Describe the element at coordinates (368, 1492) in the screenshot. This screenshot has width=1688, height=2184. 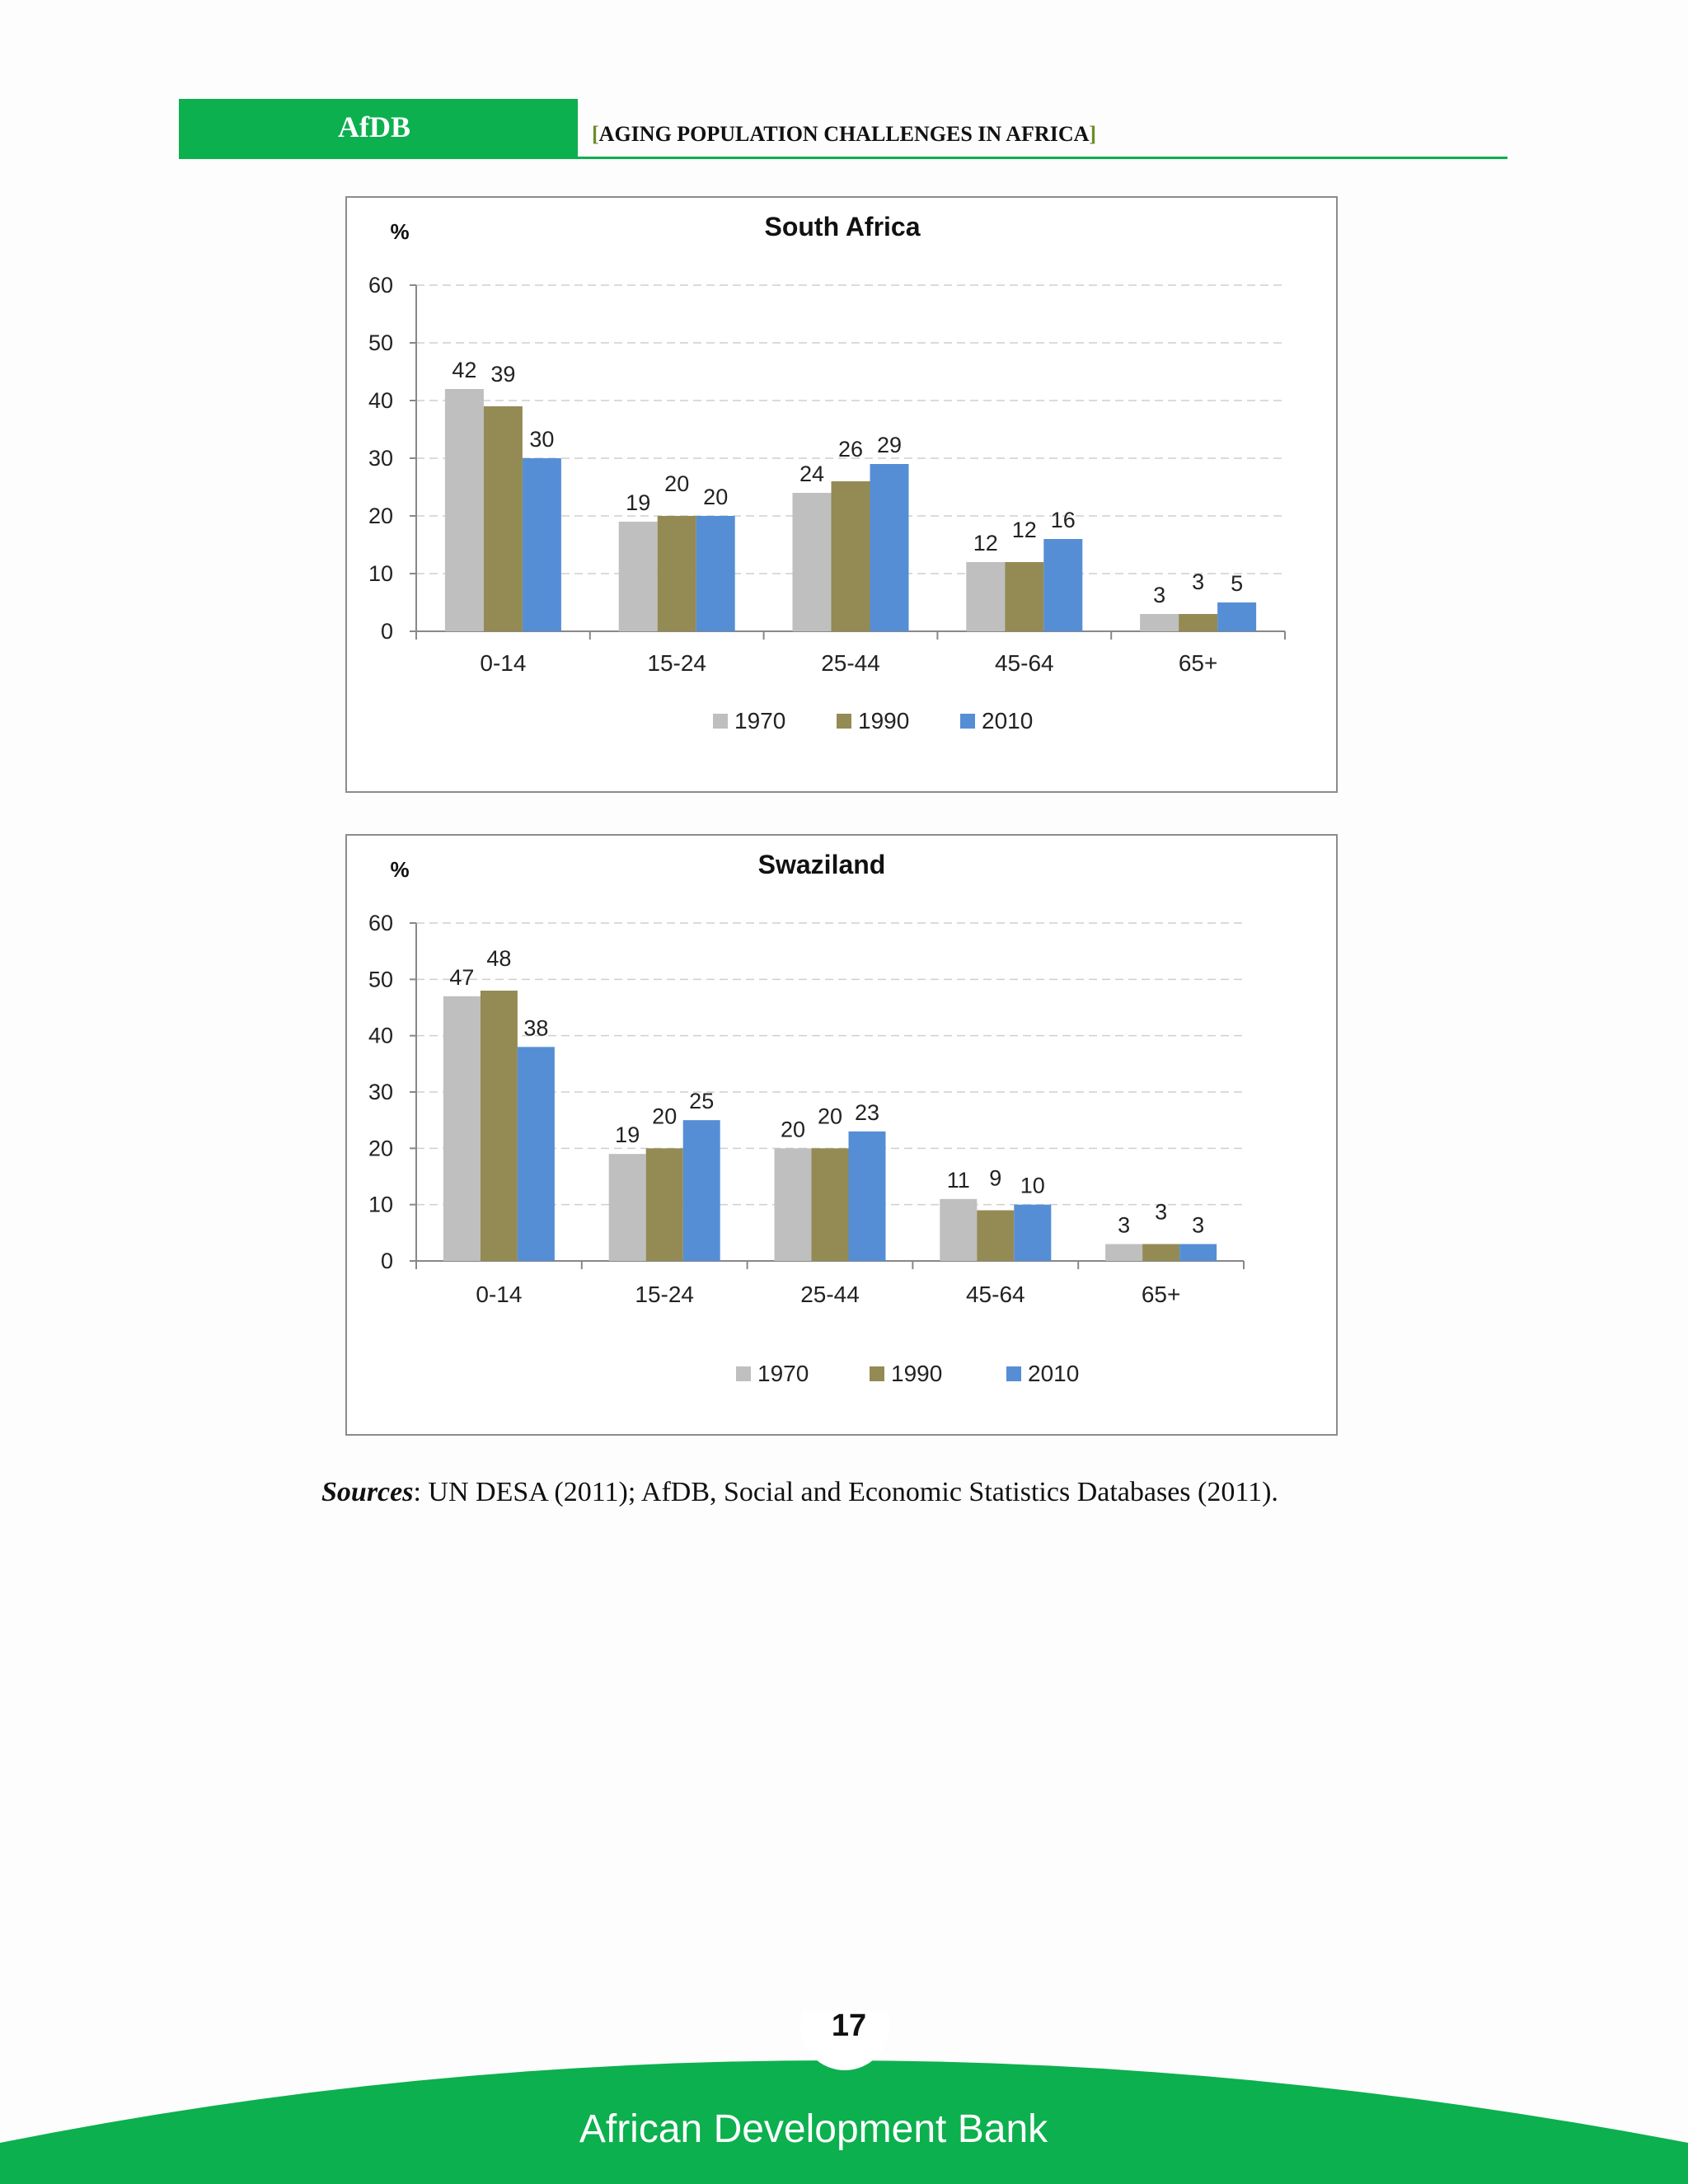
I see `sources-label: Sources` at that location.